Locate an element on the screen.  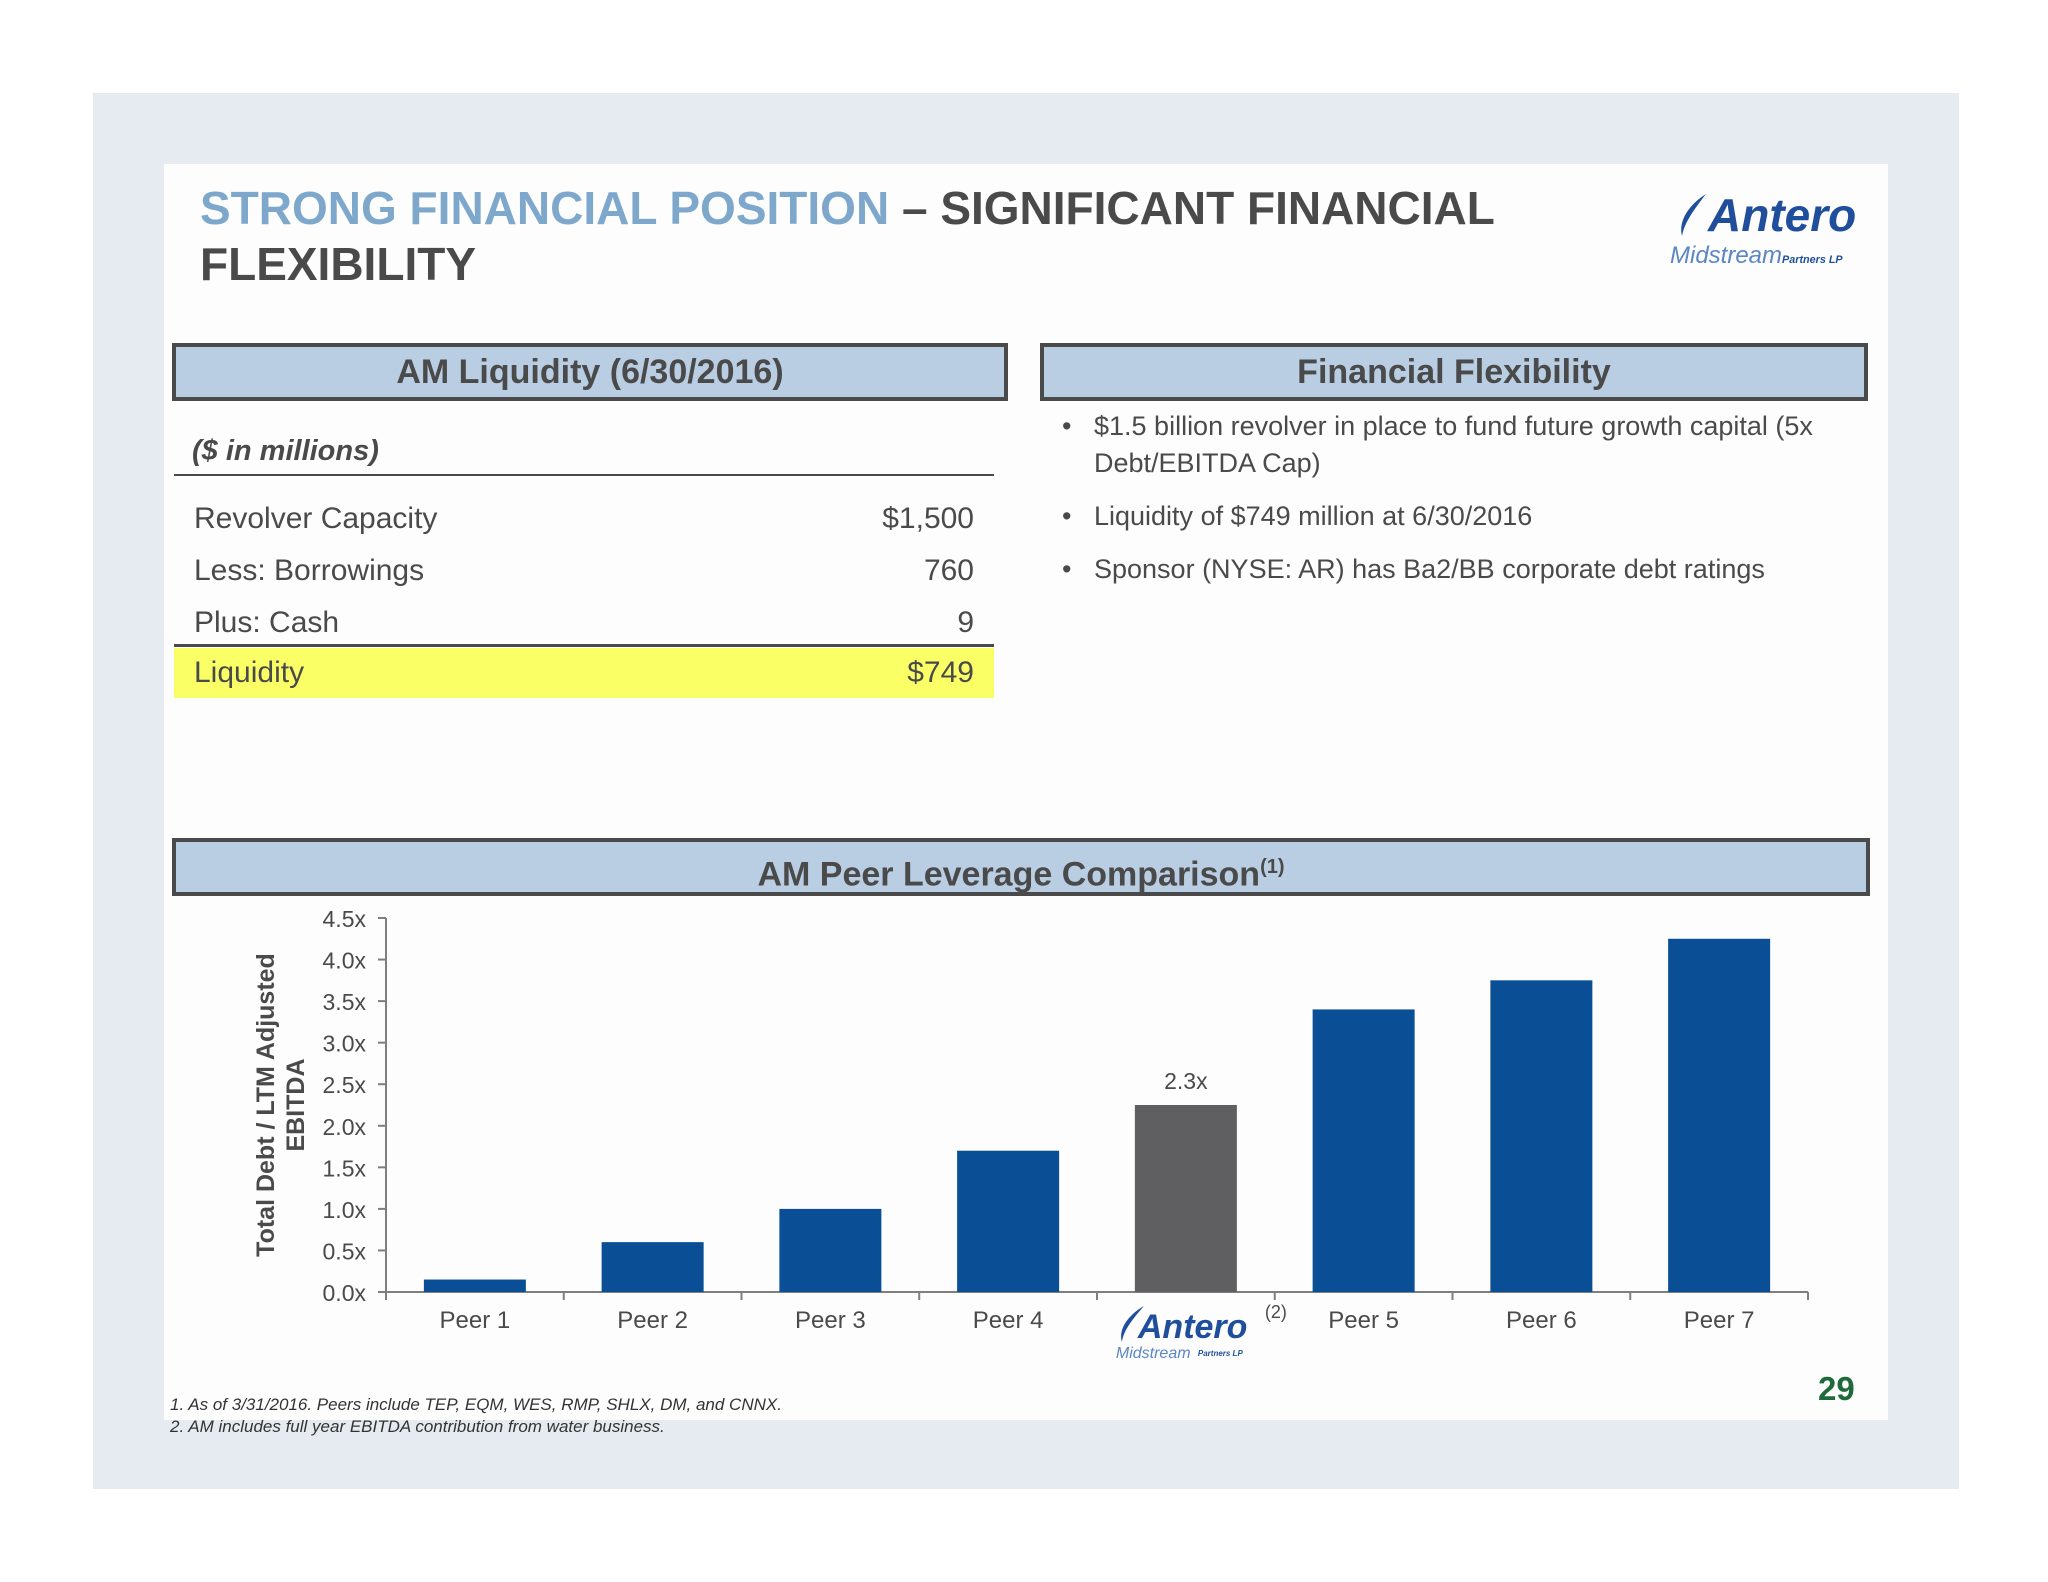
y-tick-label: 1.0x is located at coordinates (345, 1210).